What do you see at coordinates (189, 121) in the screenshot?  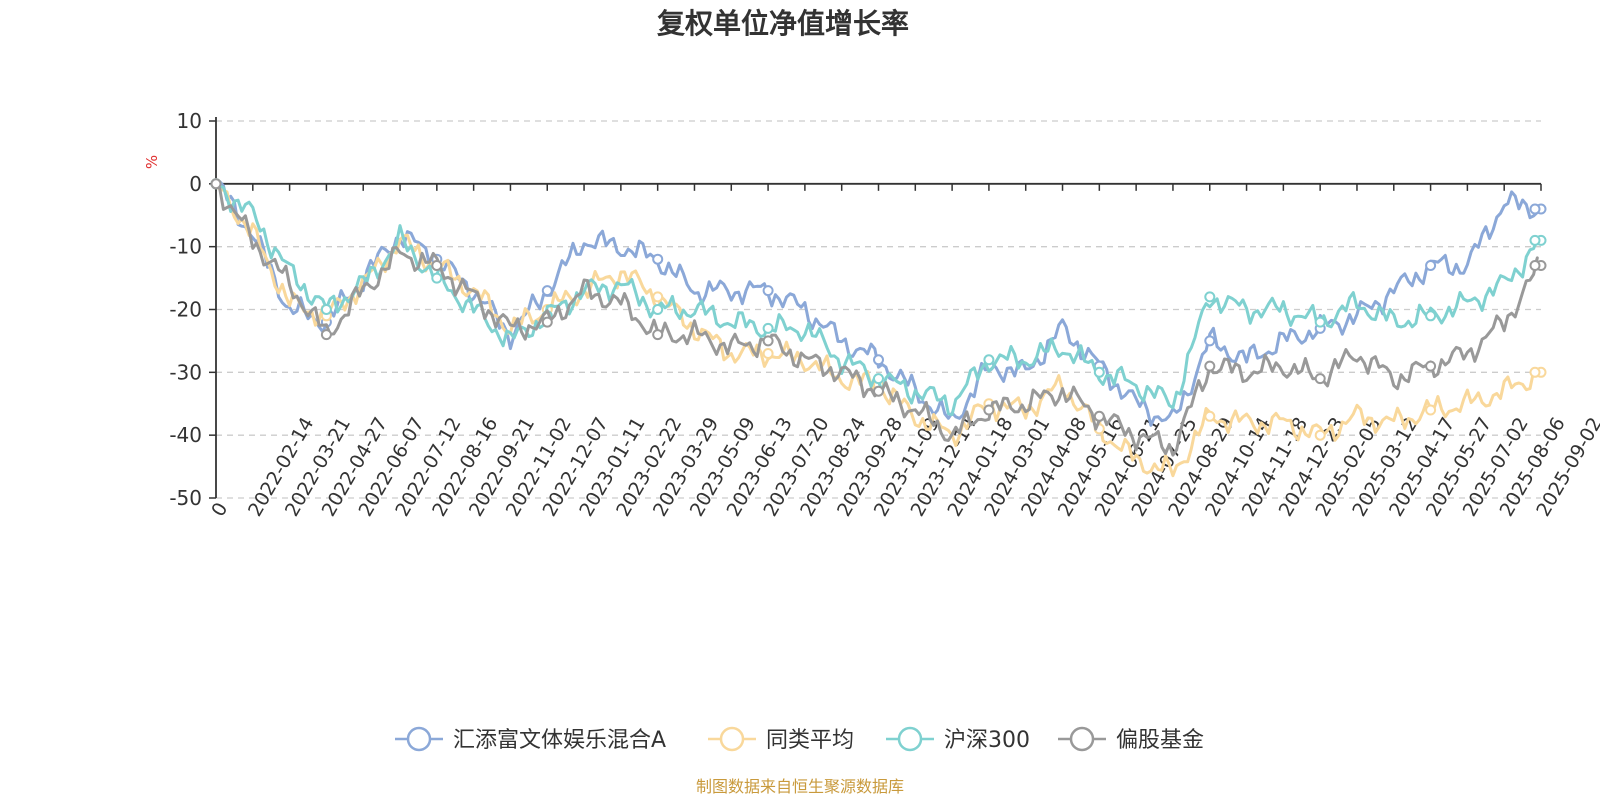 I see `y-tick-label: 10` at bounding box center [189, 121].